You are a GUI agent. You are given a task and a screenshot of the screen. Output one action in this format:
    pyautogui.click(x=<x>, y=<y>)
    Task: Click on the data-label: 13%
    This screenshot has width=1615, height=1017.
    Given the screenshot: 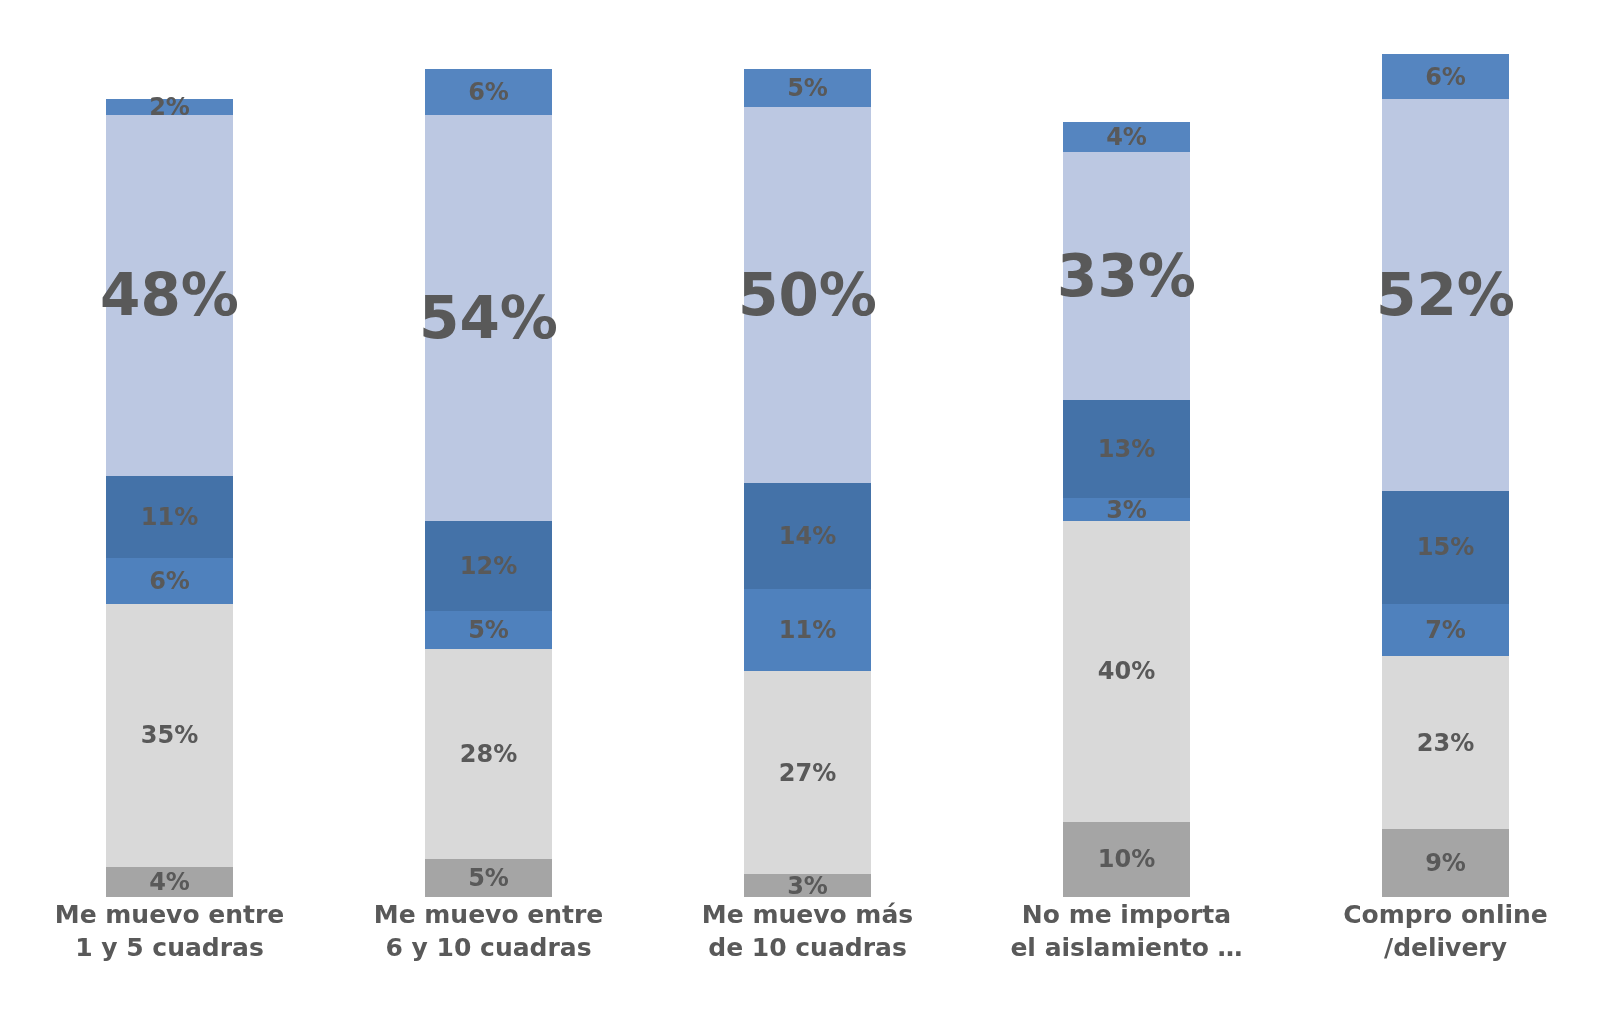 What is the action you would take?
    pyautogui.click(x=1126, y=449)
    